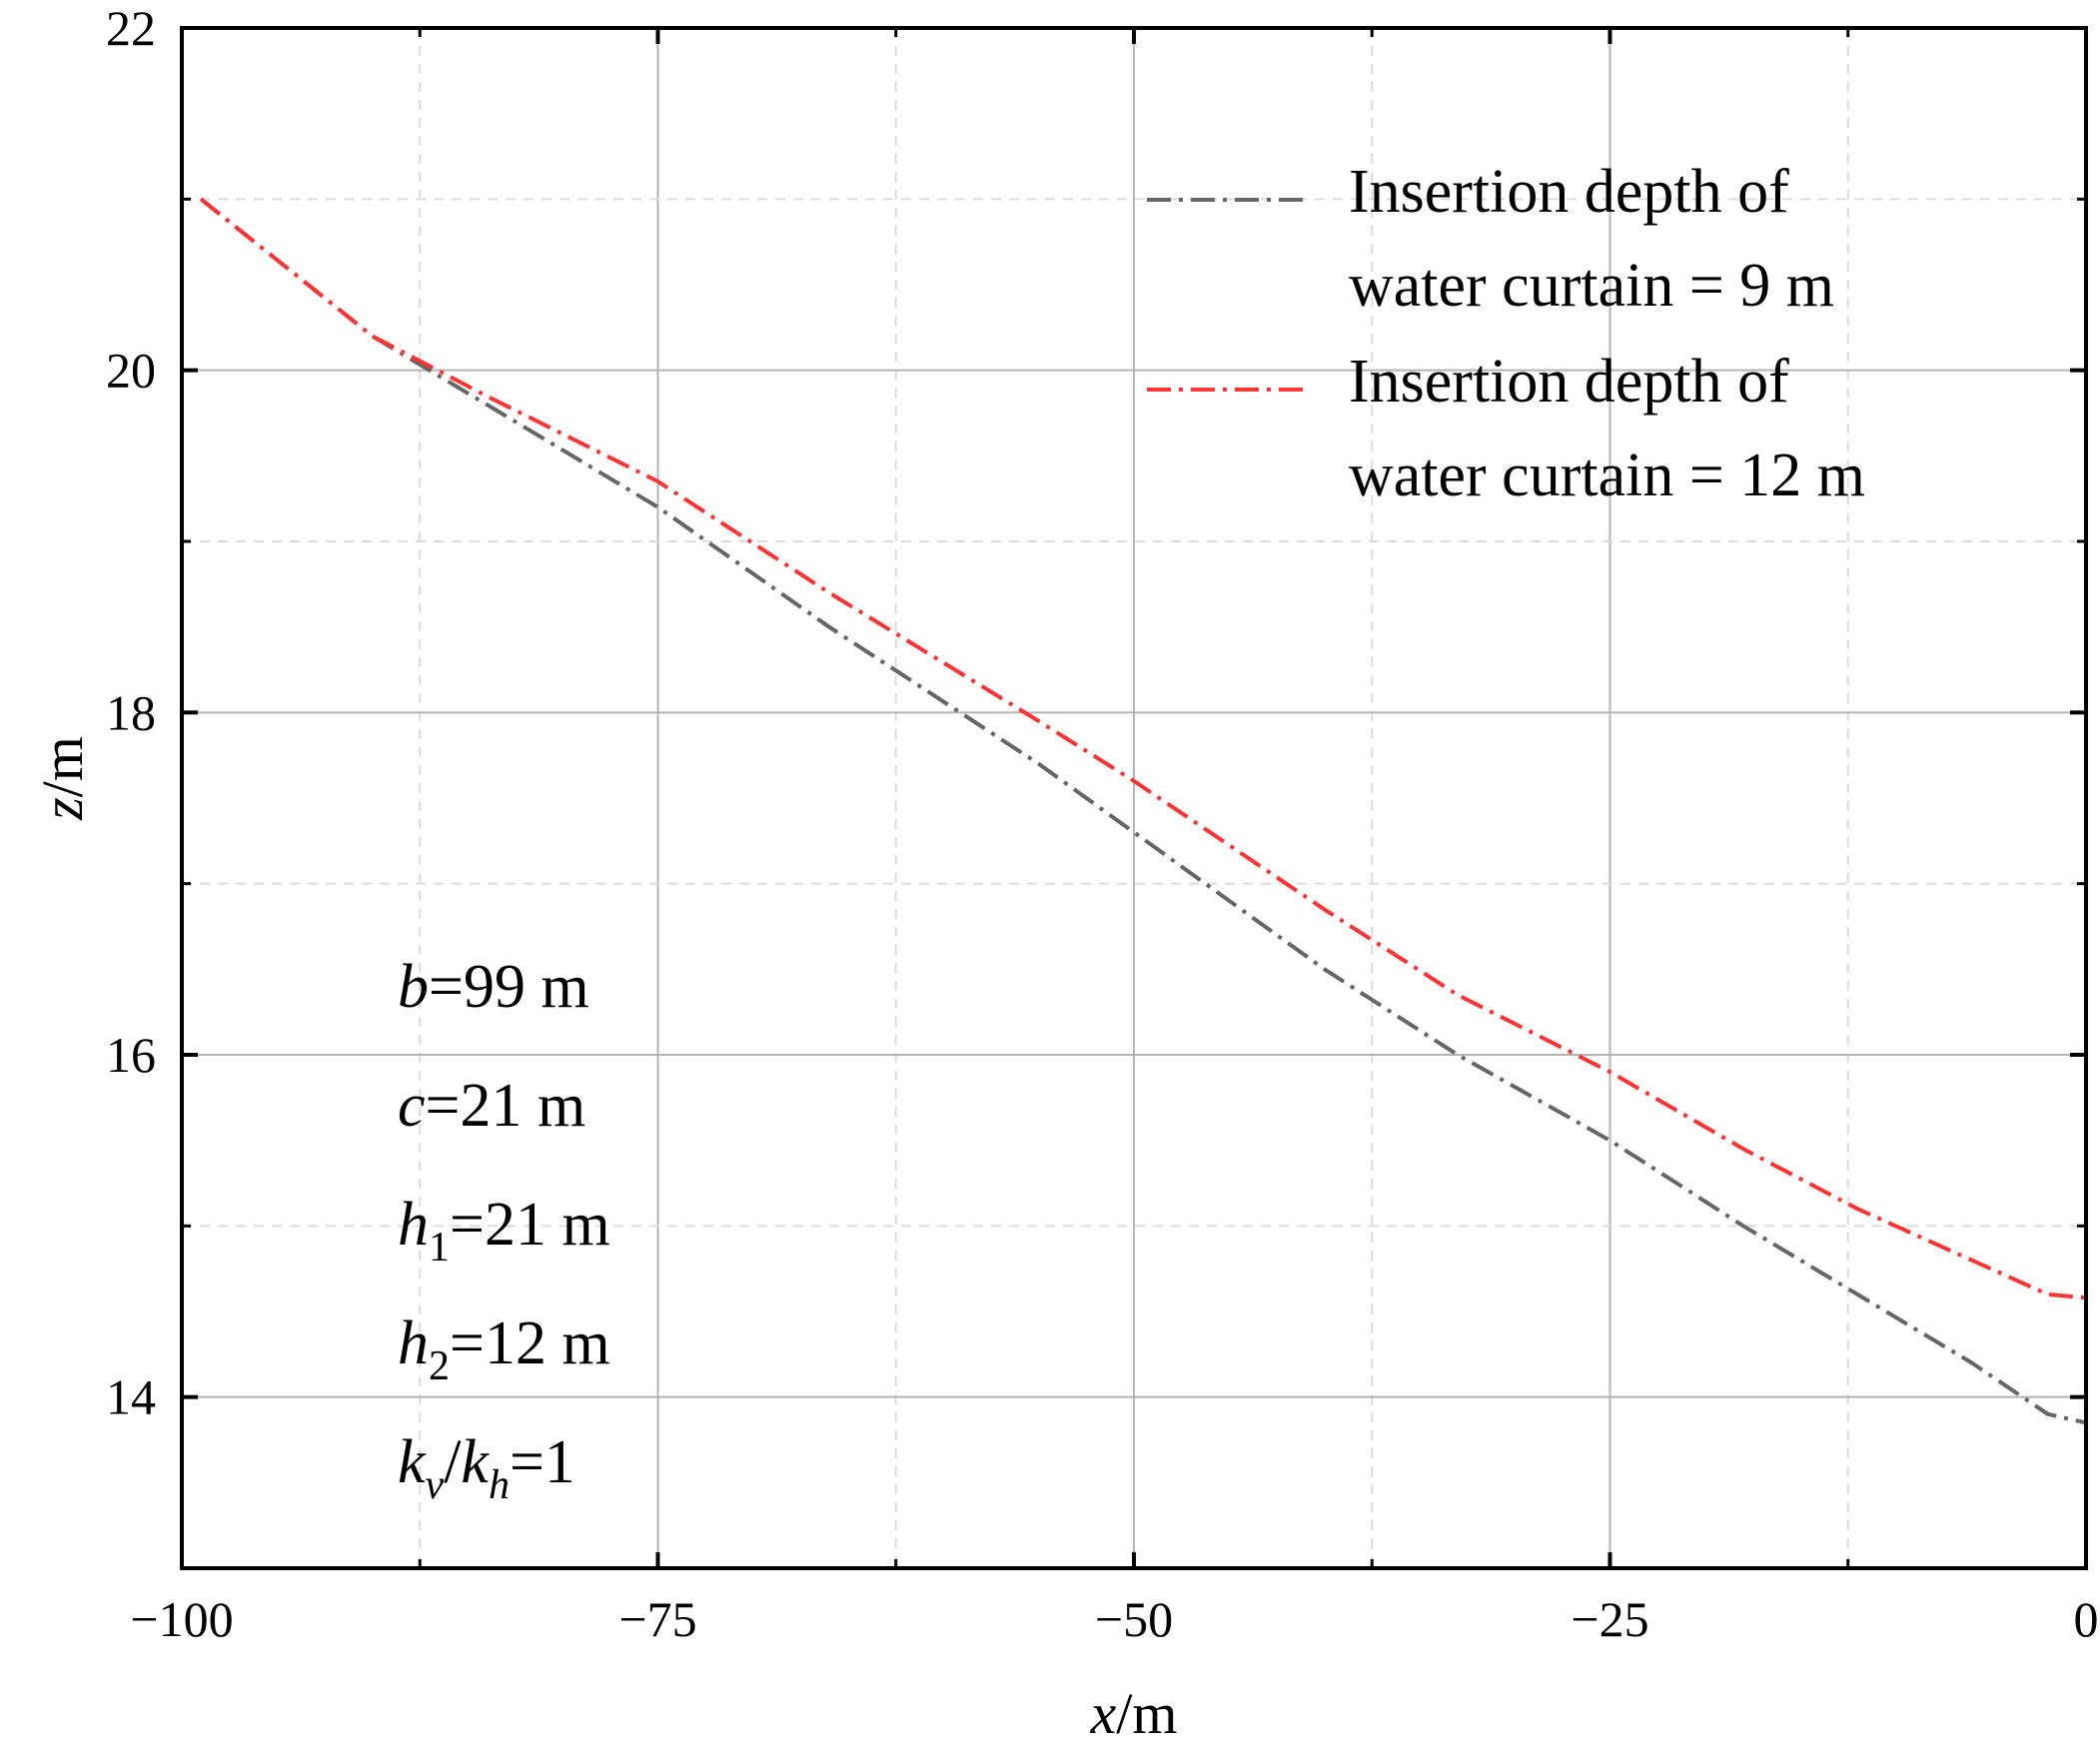 The width and height of the screenshot is (2100, 1742). Describe the element at coordinates (131, 371) in the screenshot. I see `y-tick-label: 20` at that location.